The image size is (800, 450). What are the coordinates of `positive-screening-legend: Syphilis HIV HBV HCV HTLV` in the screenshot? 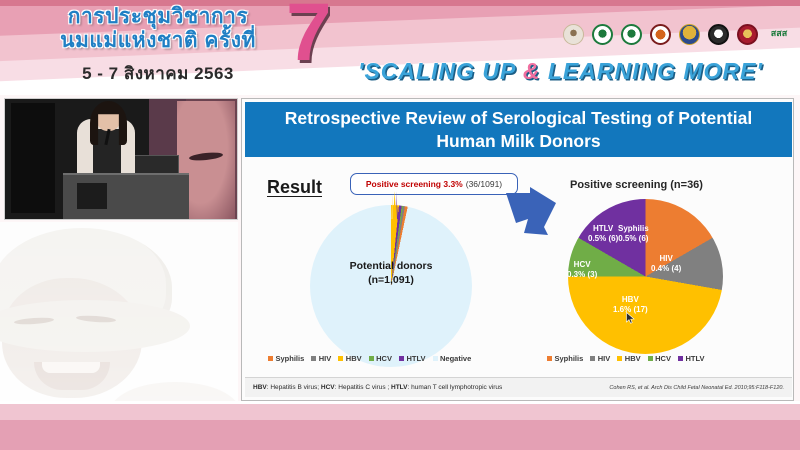 It's located at (626, 358).